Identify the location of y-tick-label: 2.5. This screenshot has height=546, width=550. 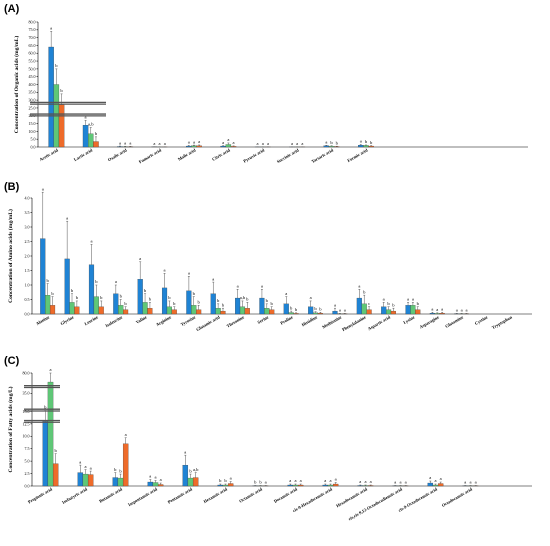
(27, 241).